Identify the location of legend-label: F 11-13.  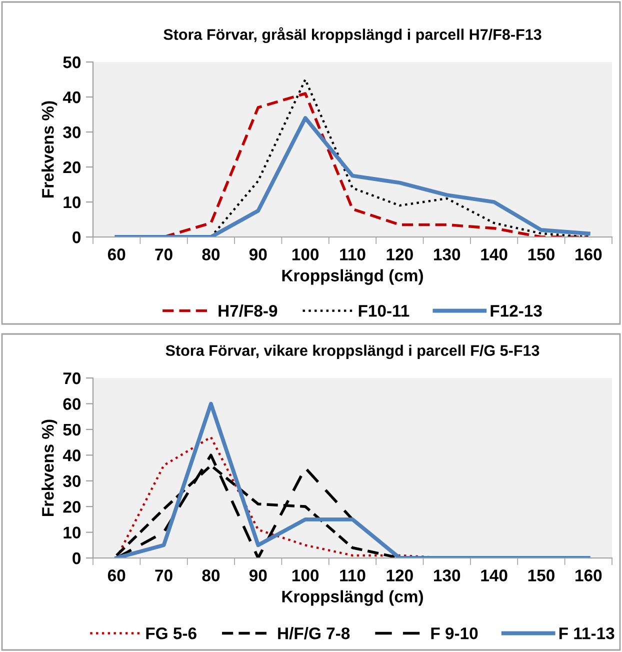
(586, 633).